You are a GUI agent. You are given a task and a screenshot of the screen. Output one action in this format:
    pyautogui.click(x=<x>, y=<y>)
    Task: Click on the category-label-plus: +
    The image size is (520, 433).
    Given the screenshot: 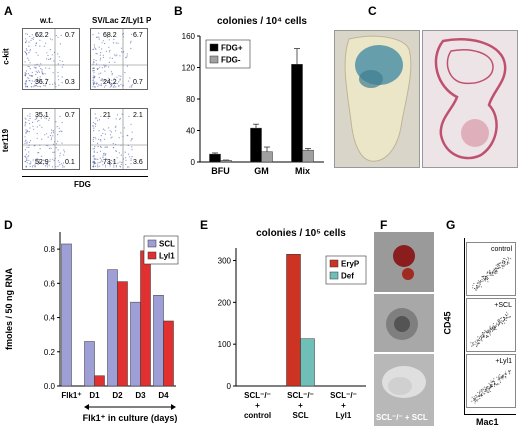 What is the action you would take?
    pyautogui.click(x=257, y=405)
    